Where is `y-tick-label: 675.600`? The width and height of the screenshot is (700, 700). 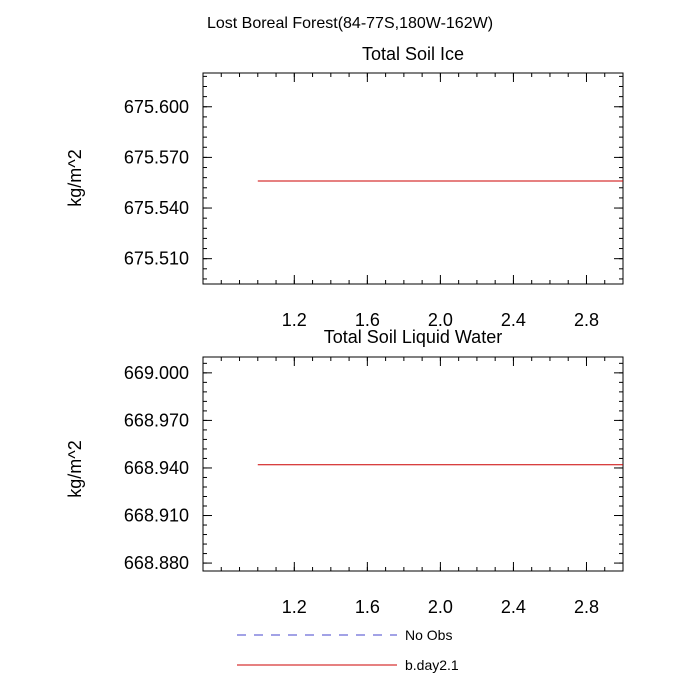
y-tick-label: 675.600 is located at coordinates (156, 107).